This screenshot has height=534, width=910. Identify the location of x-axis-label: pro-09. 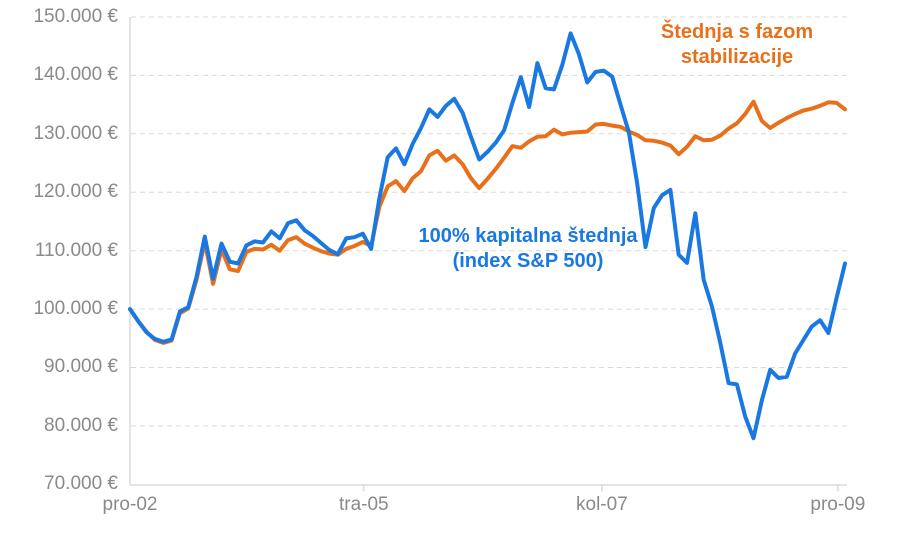
(838, 504).